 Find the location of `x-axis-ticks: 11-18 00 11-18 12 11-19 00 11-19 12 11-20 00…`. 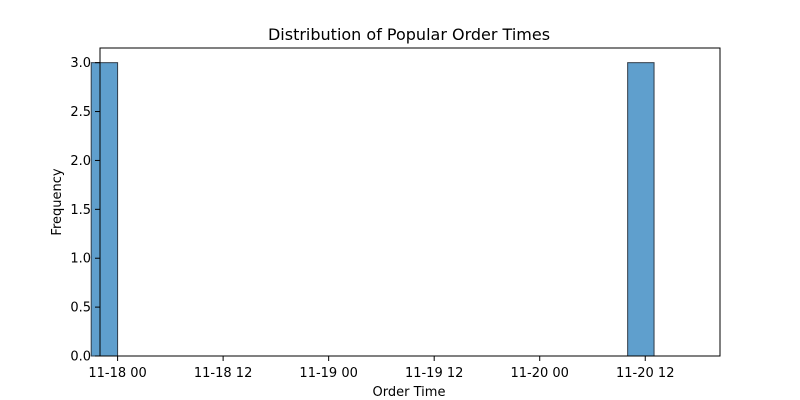

x-axis-ticks: 11-18 00 11-18 12 11-19 00 11-19 12 11-20 00… is located at coordinates (381, 368).